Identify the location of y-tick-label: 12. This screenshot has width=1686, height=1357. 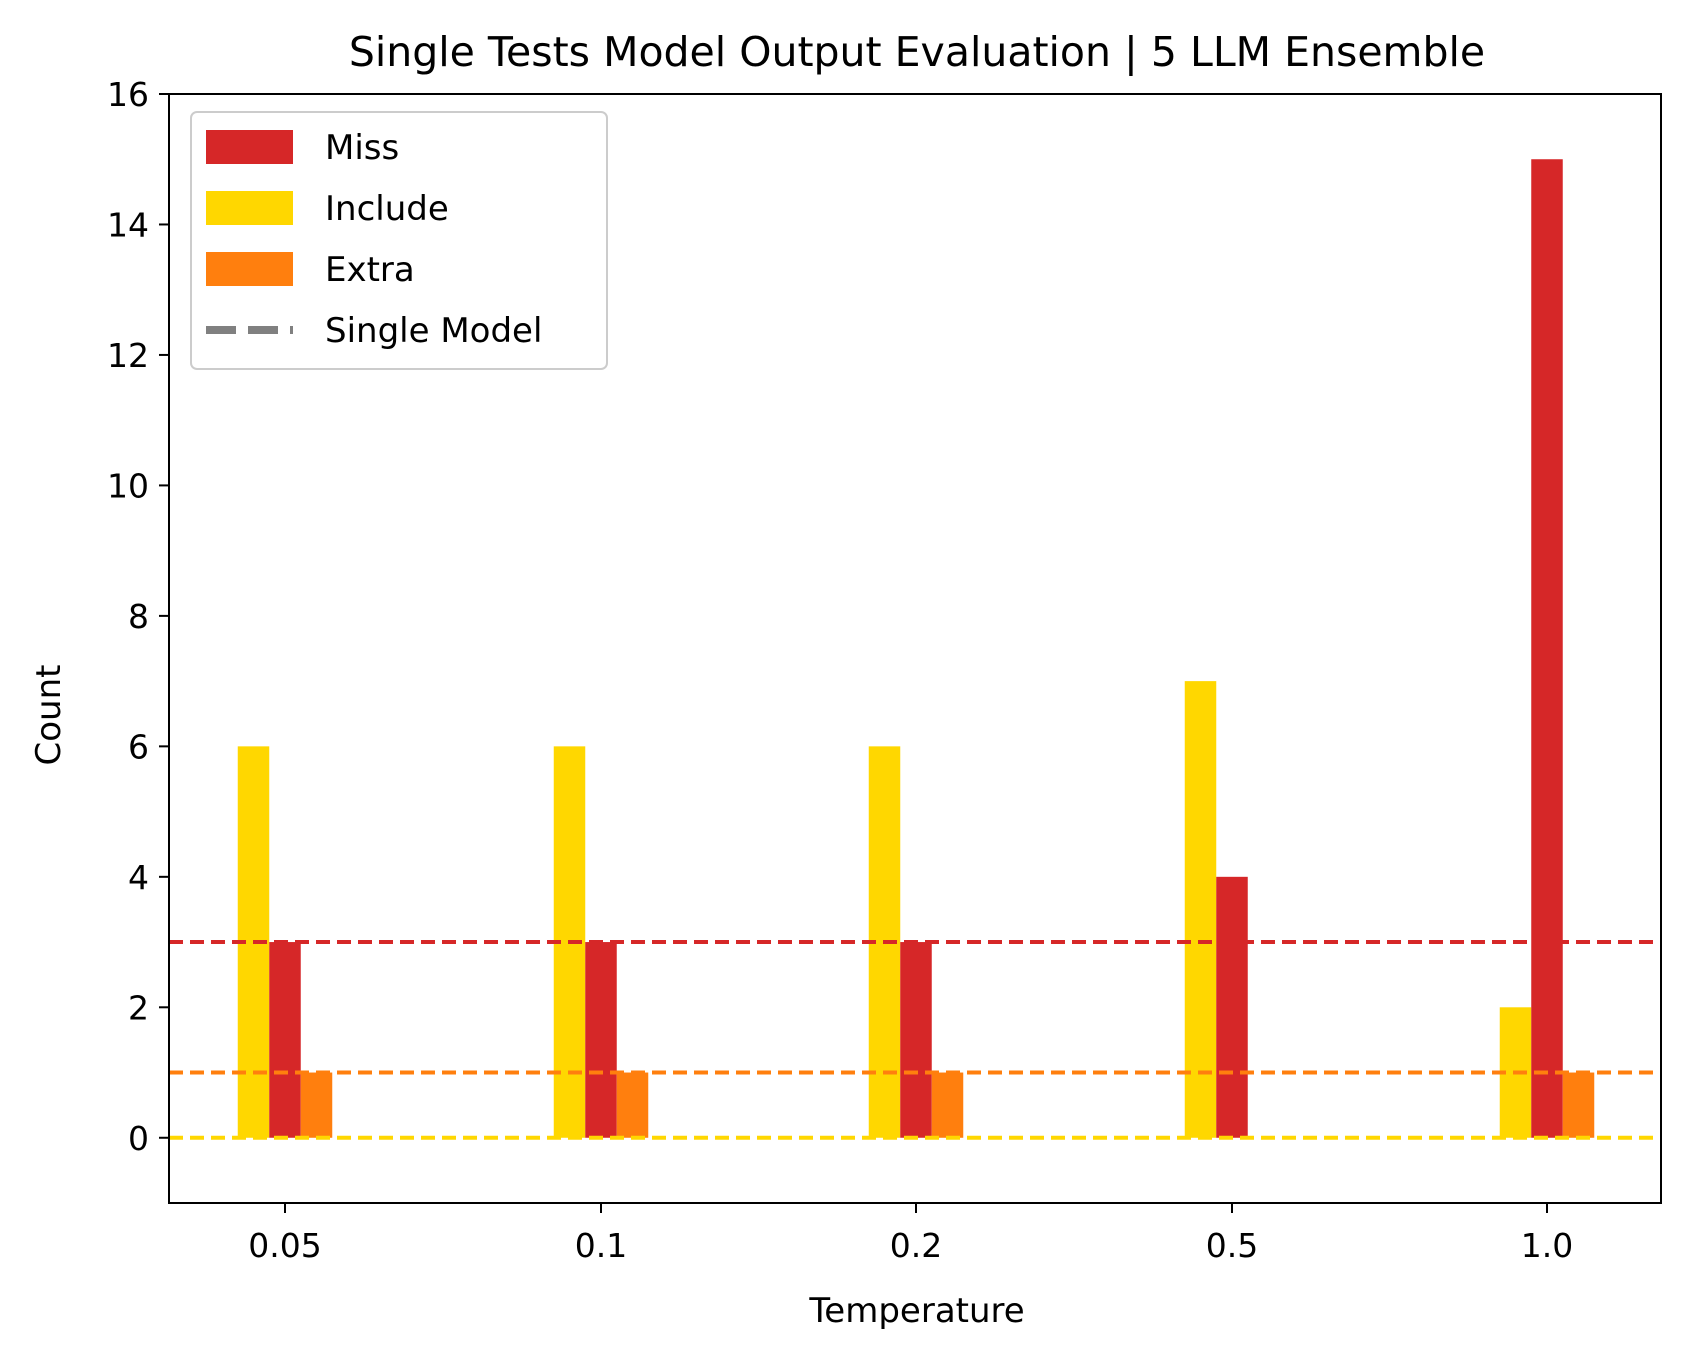
(128, 355).